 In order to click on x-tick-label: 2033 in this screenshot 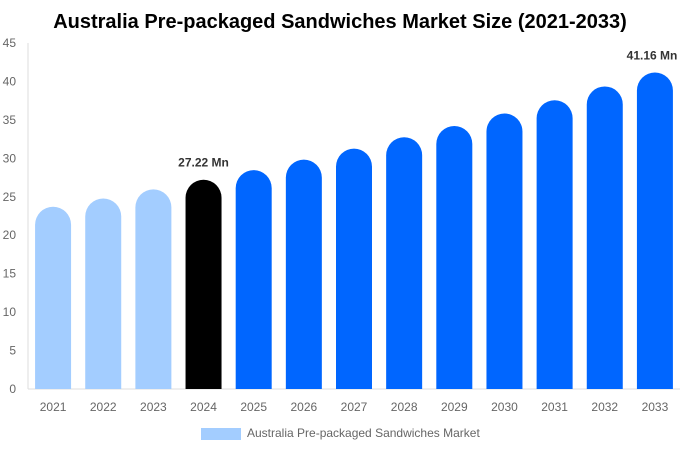, I will do `click(655, 407)`.